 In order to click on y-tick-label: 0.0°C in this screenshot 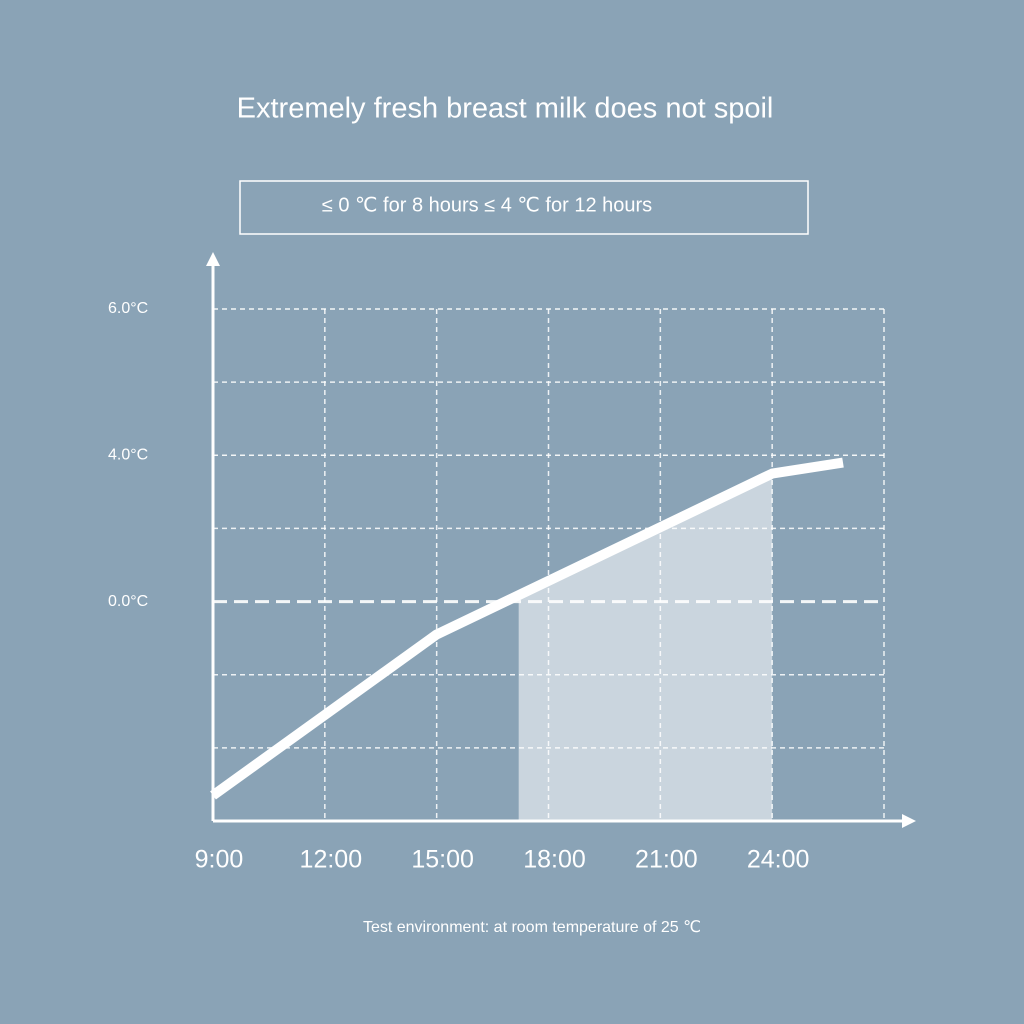, I will do `click(128, 601)`.